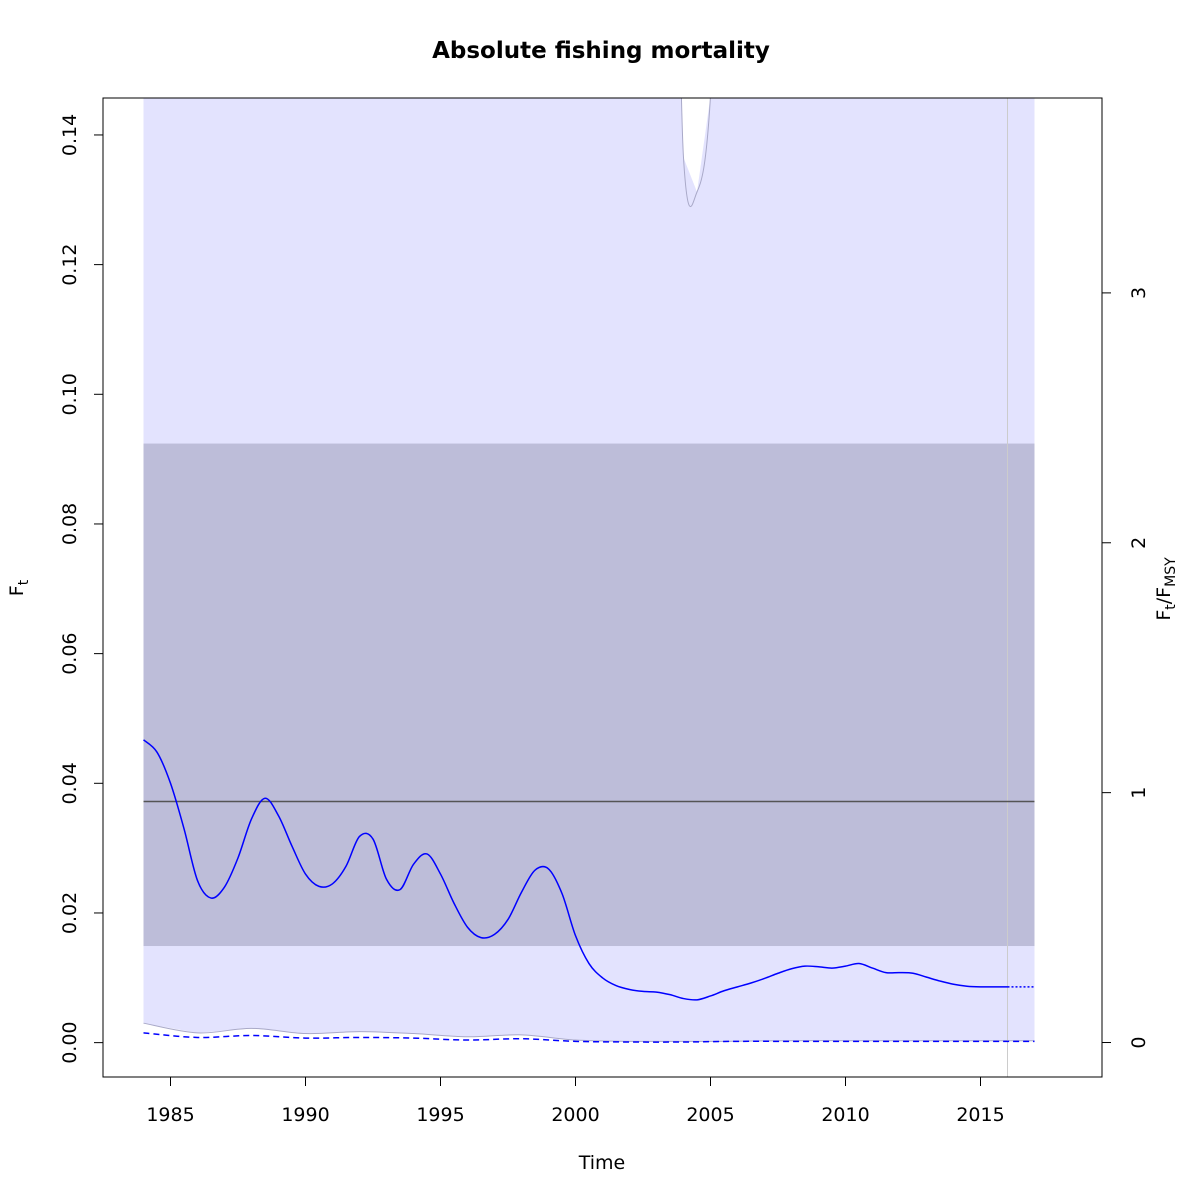 This screenshot has height=1200, width=1200. What do you see at coordinates (70, 524) in the screenshot?
I see `y-tick-label: 0.08` at bounding box center [70, 524].